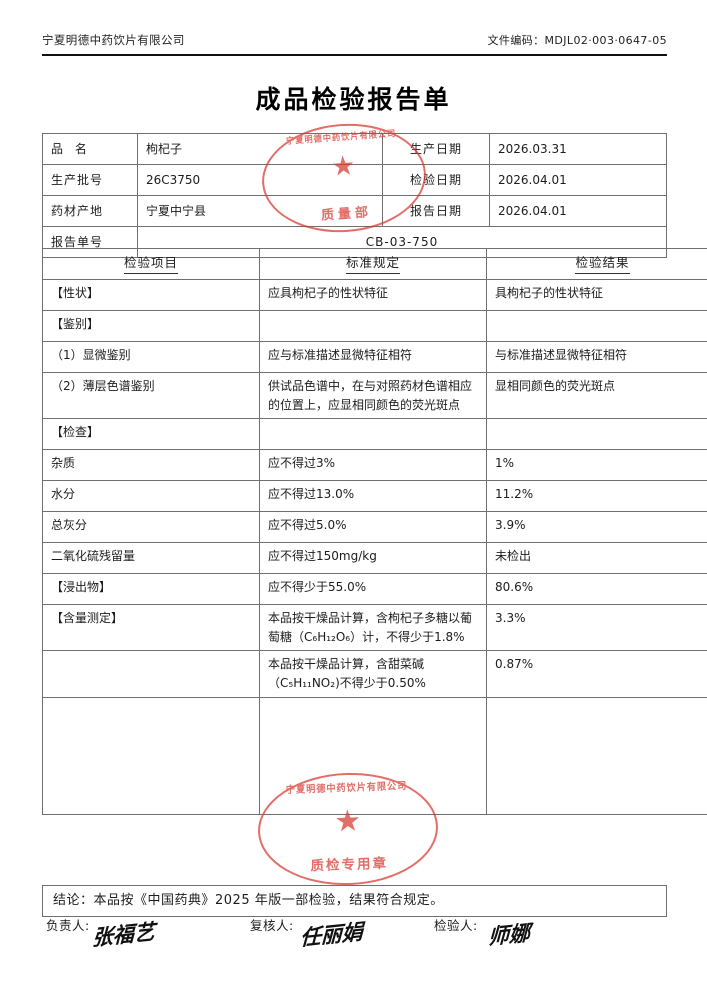 This screenshot has width=707, height=1000. What do you see at coordinates (354, 40) in the screenshot?
I see `document-header: 宁夏明德中药饮片有限公司 文件编码：MDJL02·003·0647-05` at bounding box center [354, 40].